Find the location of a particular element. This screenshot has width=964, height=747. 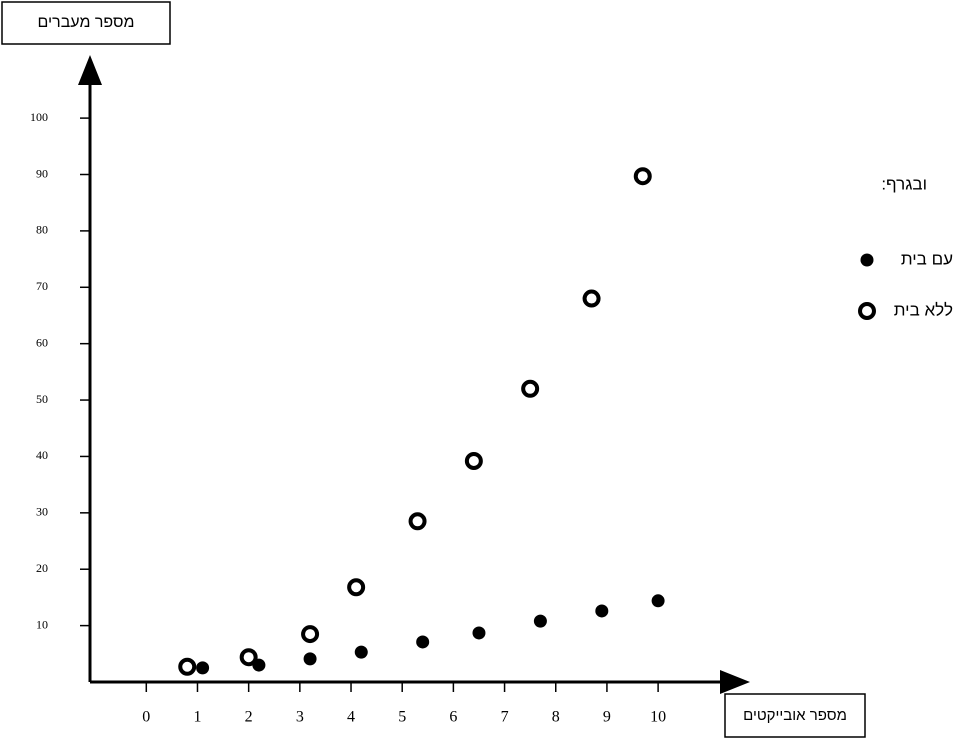

x-tick-label: 3 is located at coordinates (300, 717).